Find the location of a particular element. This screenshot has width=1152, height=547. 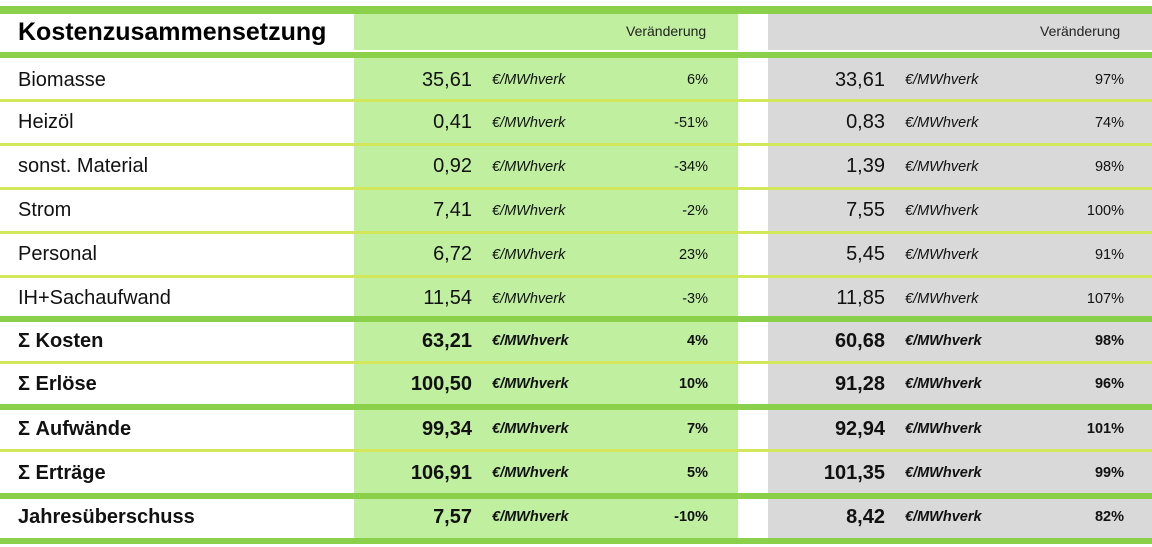

change-percent: 7% is located at coordinates (697, 429).